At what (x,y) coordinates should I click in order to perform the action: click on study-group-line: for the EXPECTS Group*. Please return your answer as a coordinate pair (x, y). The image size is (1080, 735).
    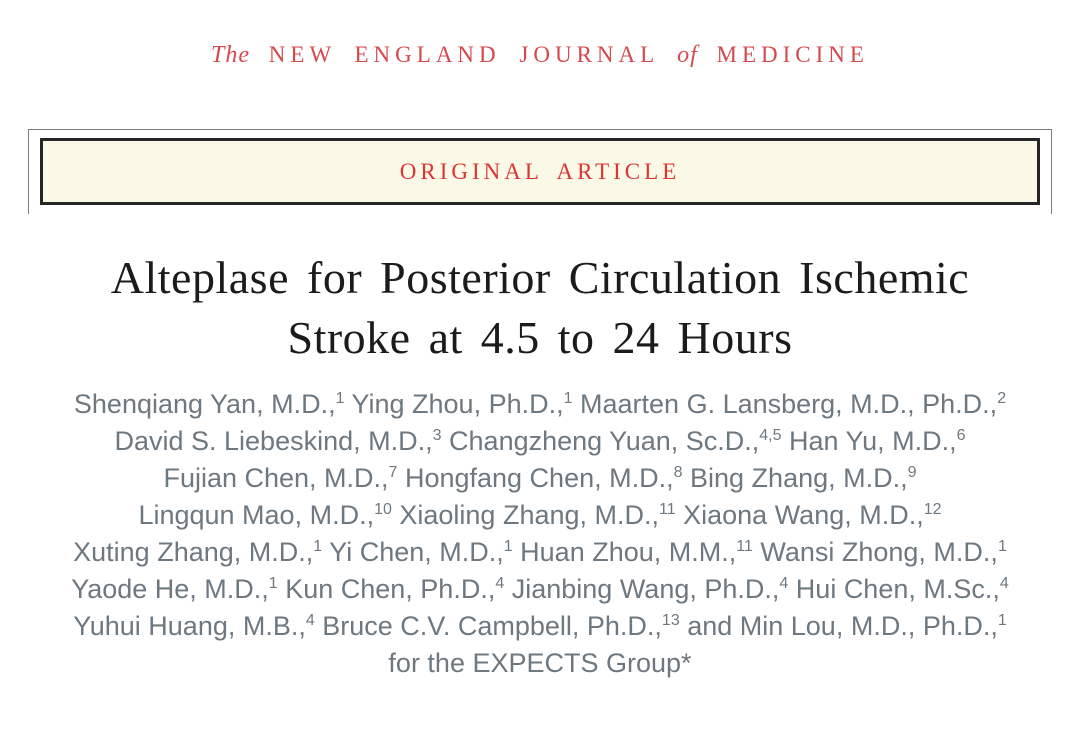
    Looking at the image, I should click on (540, 663).